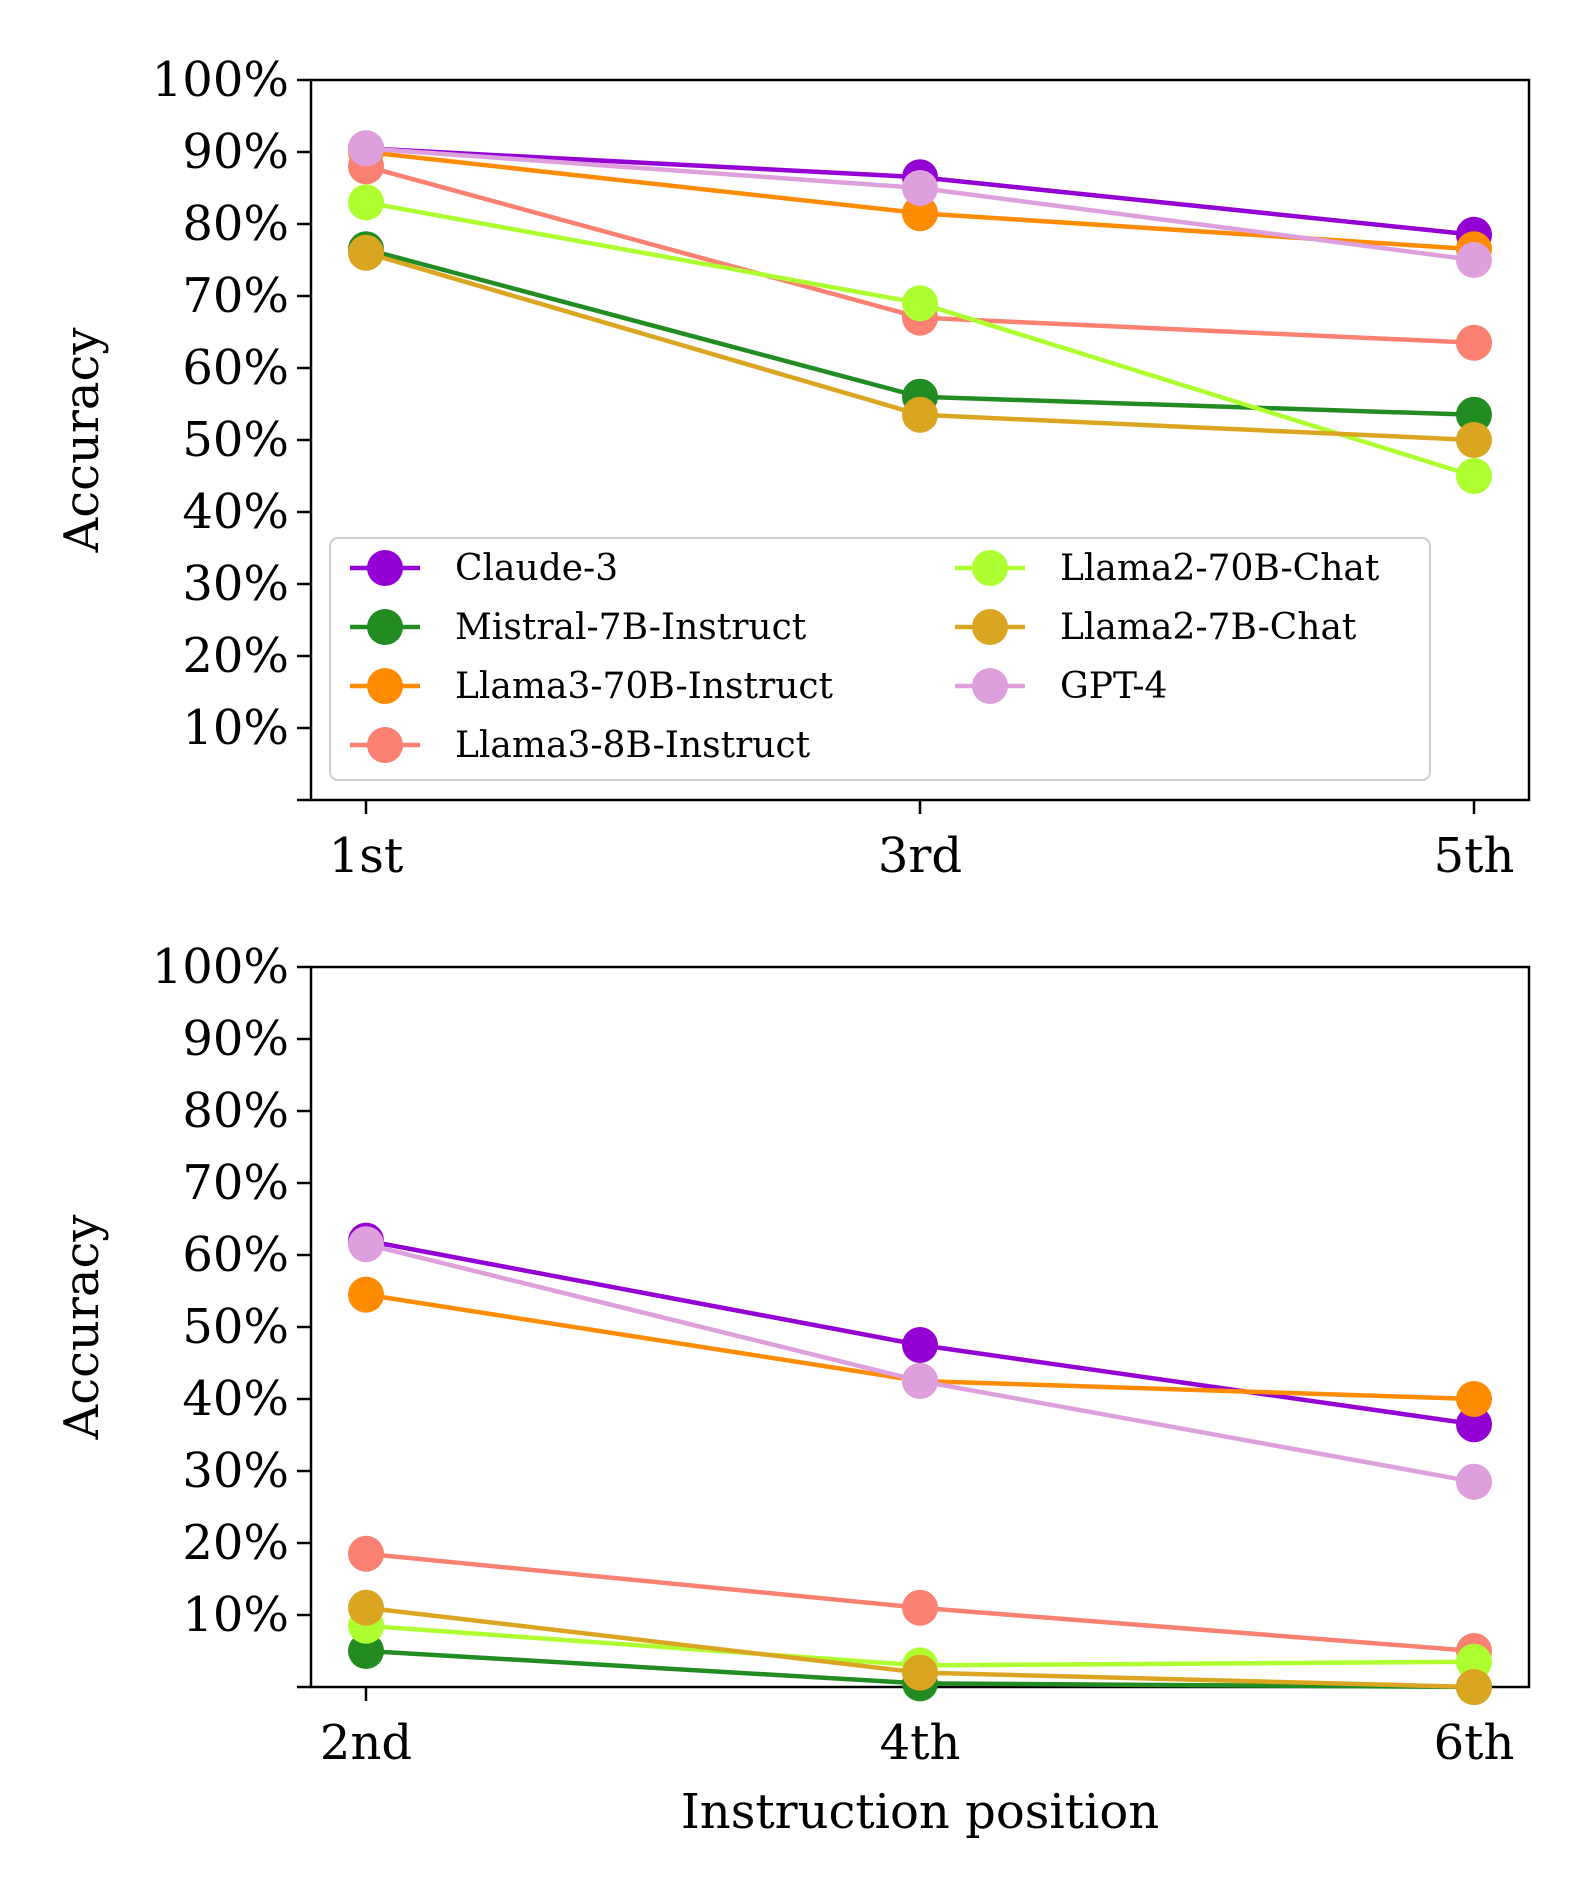 The height and width of the screenshot is (1893, 1578). What do you see at coordinates (235, 1183) in the screenshot?
I see `bottom-y-tick-label: 70%` at bounding box center [235, 1183].